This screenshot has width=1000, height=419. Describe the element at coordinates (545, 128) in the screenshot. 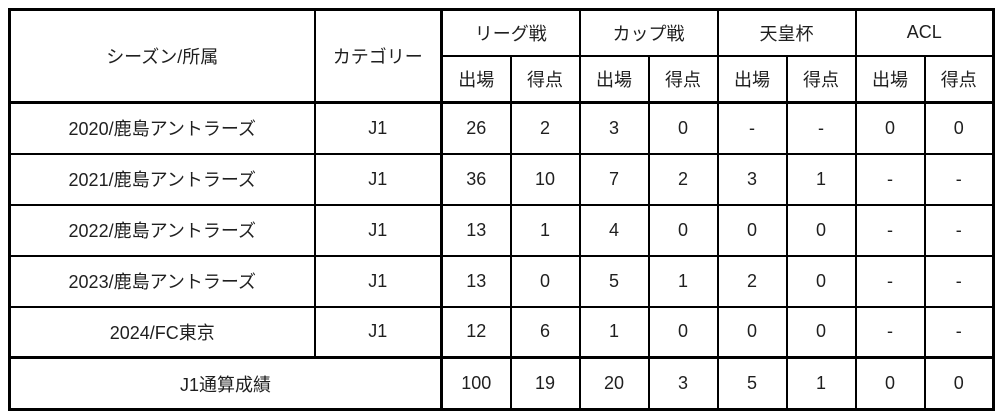

I see `league-goals-cell: 2` at that location.